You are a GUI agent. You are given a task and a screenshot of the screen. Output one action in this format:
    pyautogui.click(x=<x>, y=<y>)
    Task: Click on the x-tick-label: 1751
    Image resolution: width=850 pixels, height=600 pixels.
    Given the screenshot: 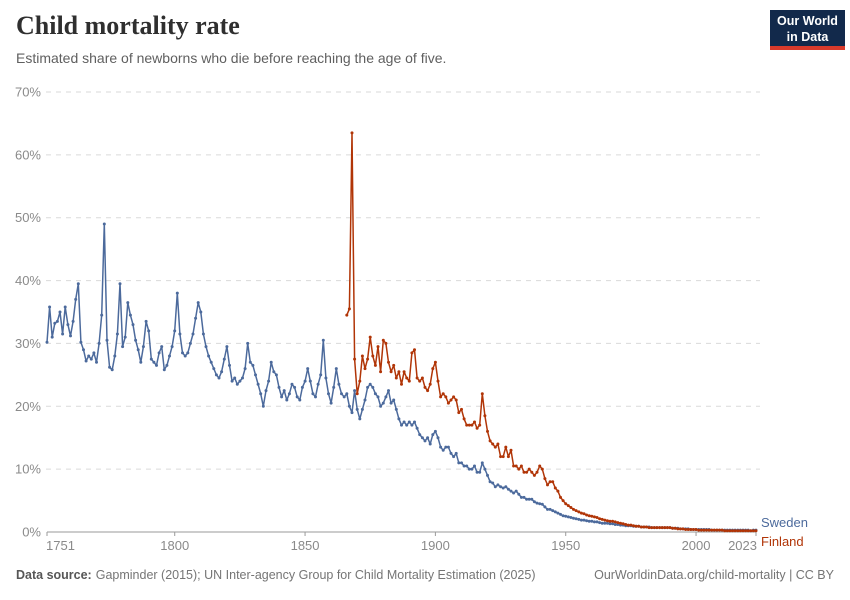 What is the action you would take?
    pyautogui.click(x=60, y=545)
    